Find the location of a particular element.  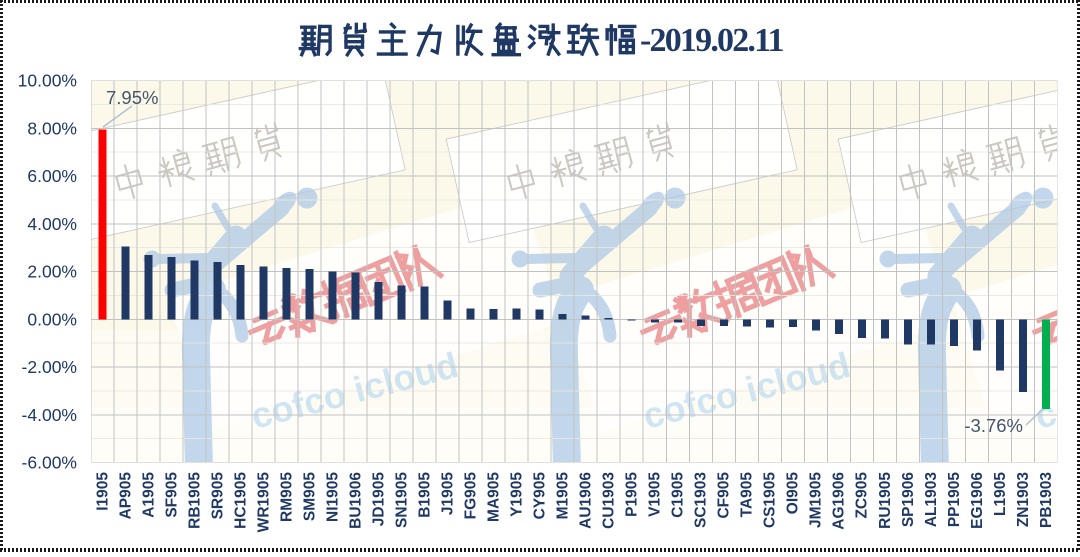

svg-text: 10.00% is located at coordinates (47, 81).